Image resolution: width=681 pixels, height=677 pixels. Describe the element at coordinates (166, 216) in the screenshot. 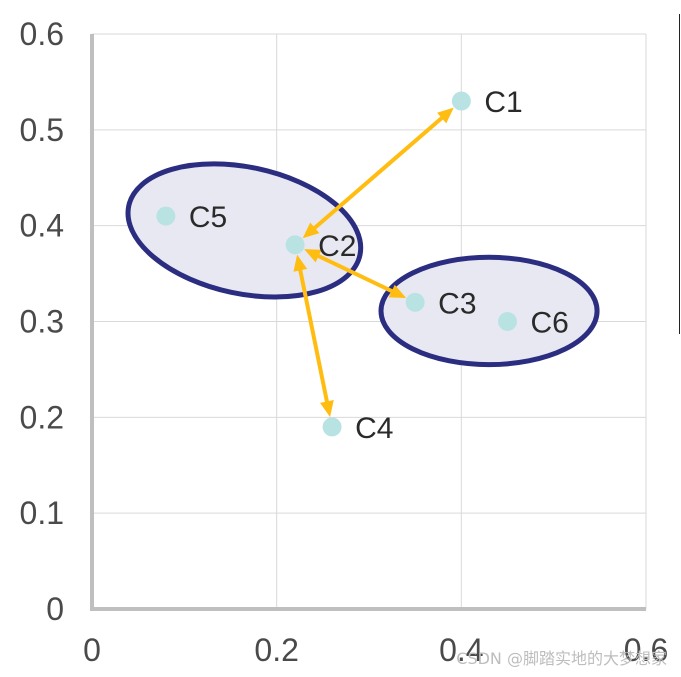

I see `data-point-c5` at that location.